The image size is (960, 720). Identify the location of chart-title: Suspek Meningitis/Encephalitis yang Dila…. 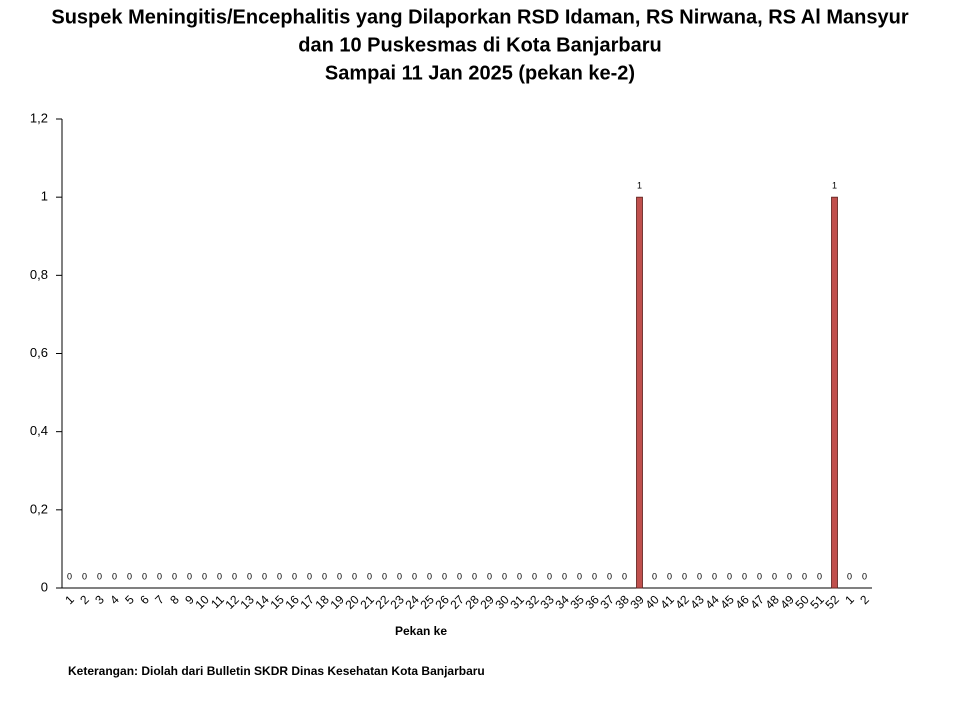
(479, 17).